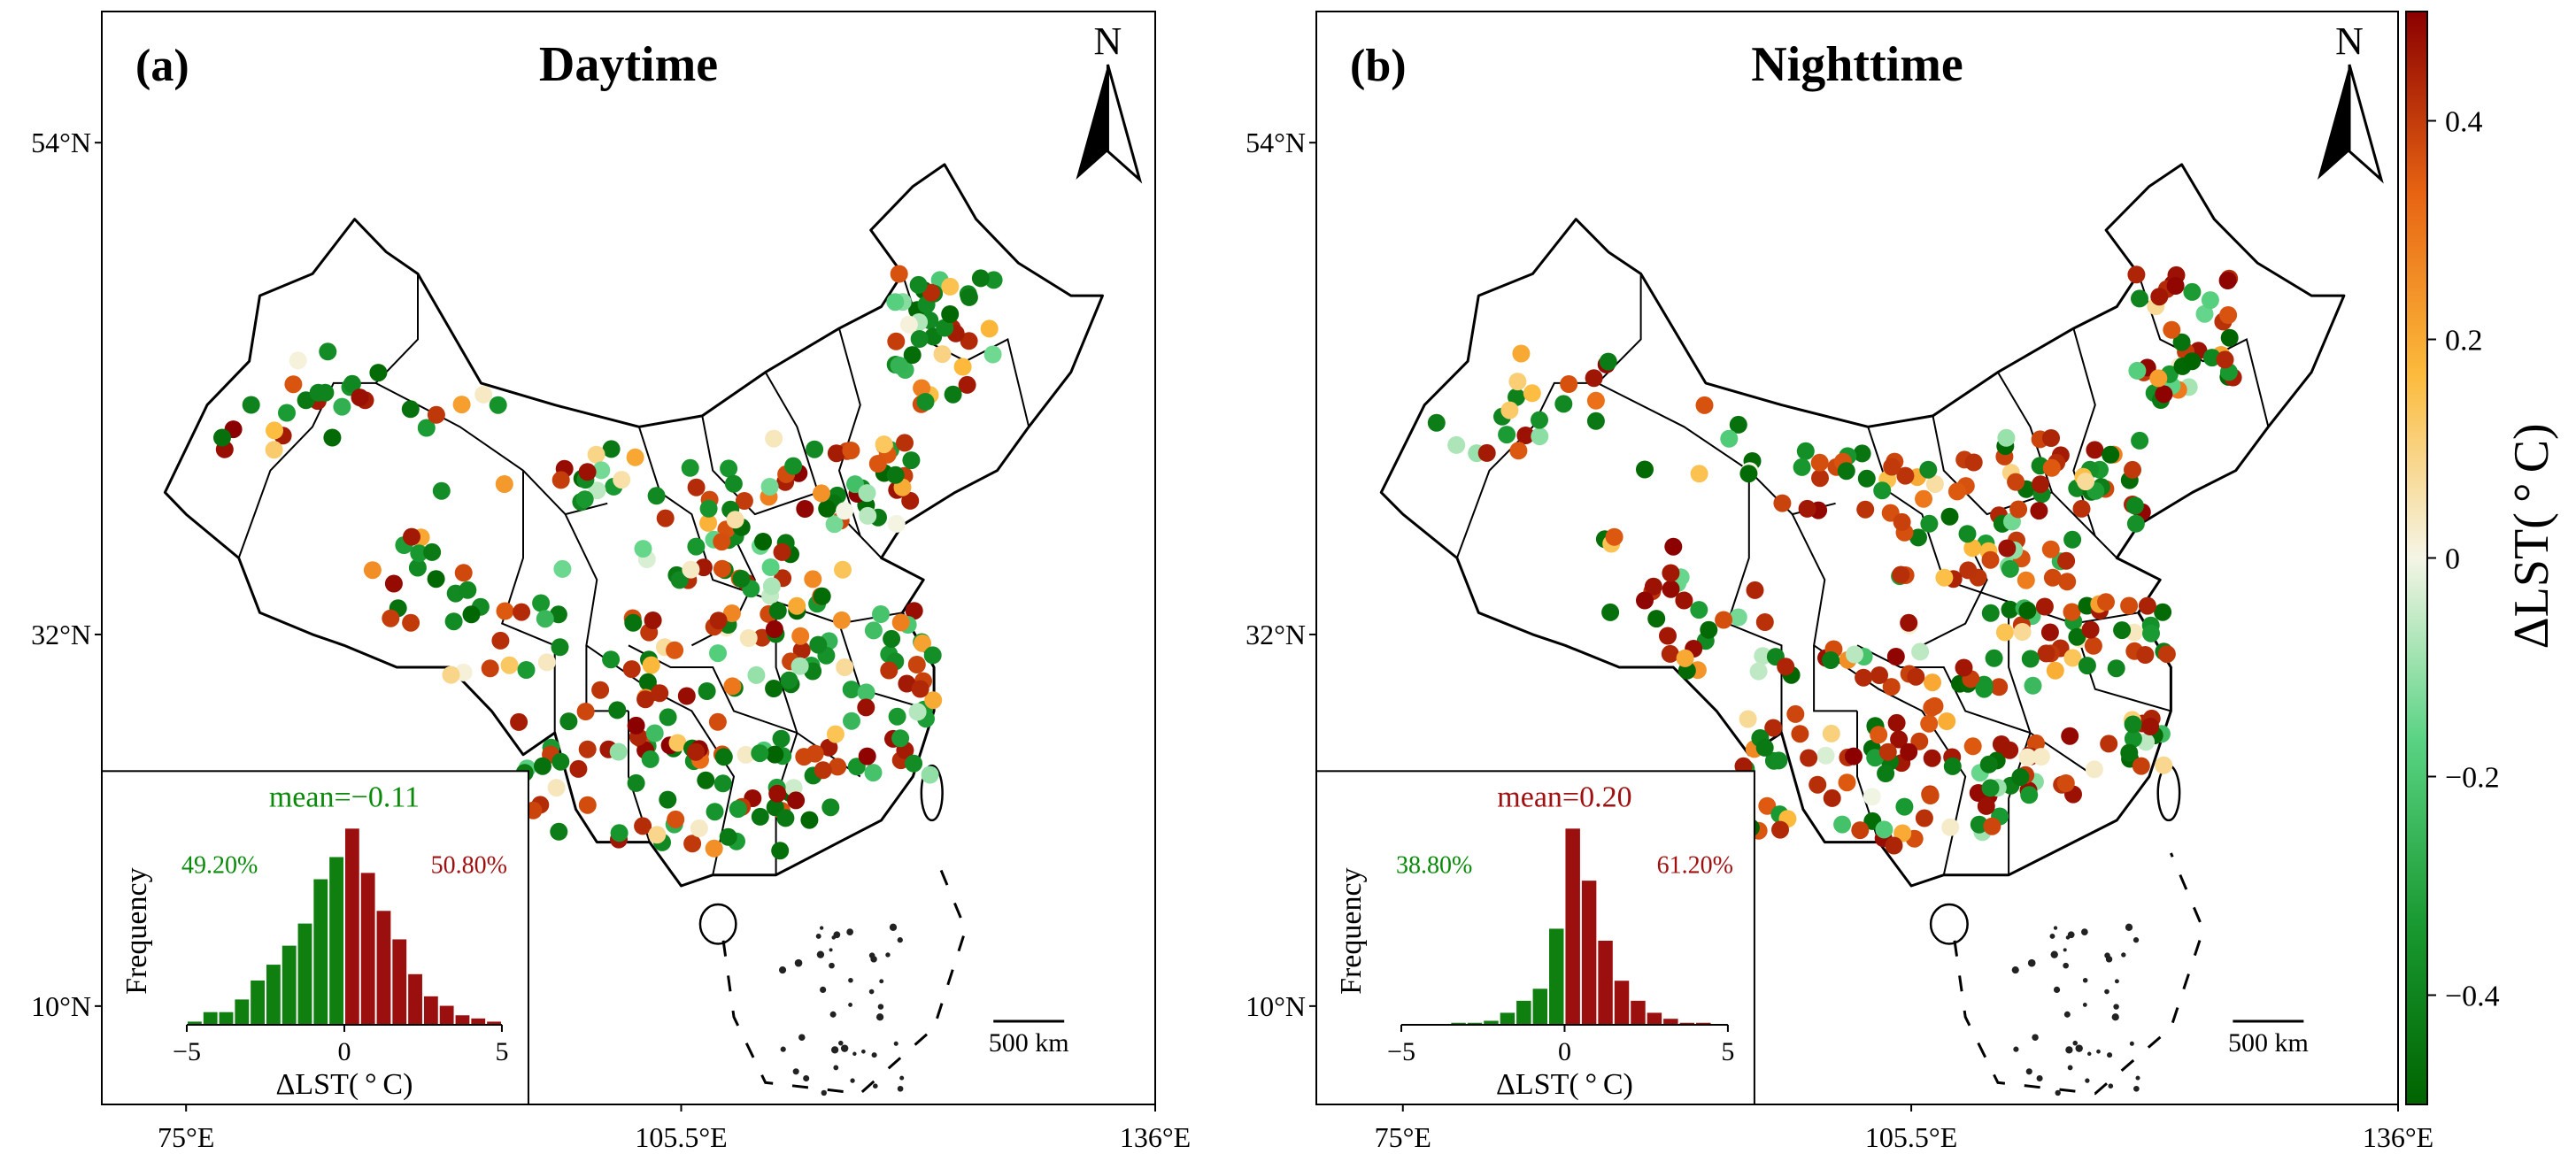  What do you see at coordinates (628, 64) in the screenshot?
I see `panel-title: Daytime` at bounding box center [628, 64].